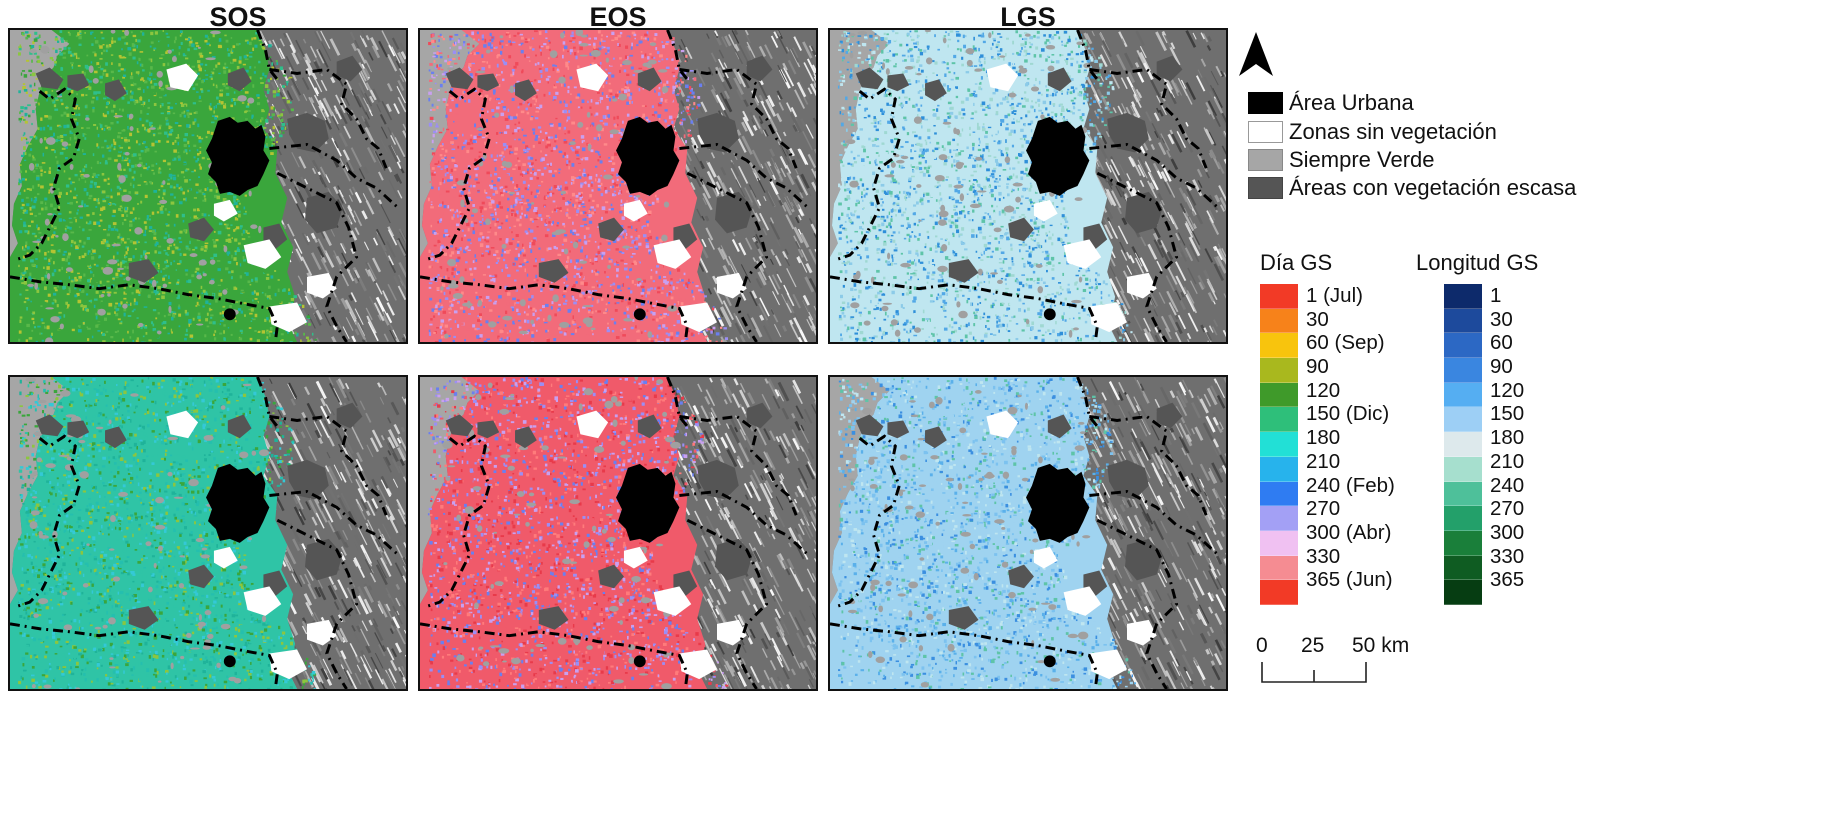  Describe the element at coordinates (1265, 188) in the screenshot. I see `legend-swatch-sparse-vegetation` at that location.